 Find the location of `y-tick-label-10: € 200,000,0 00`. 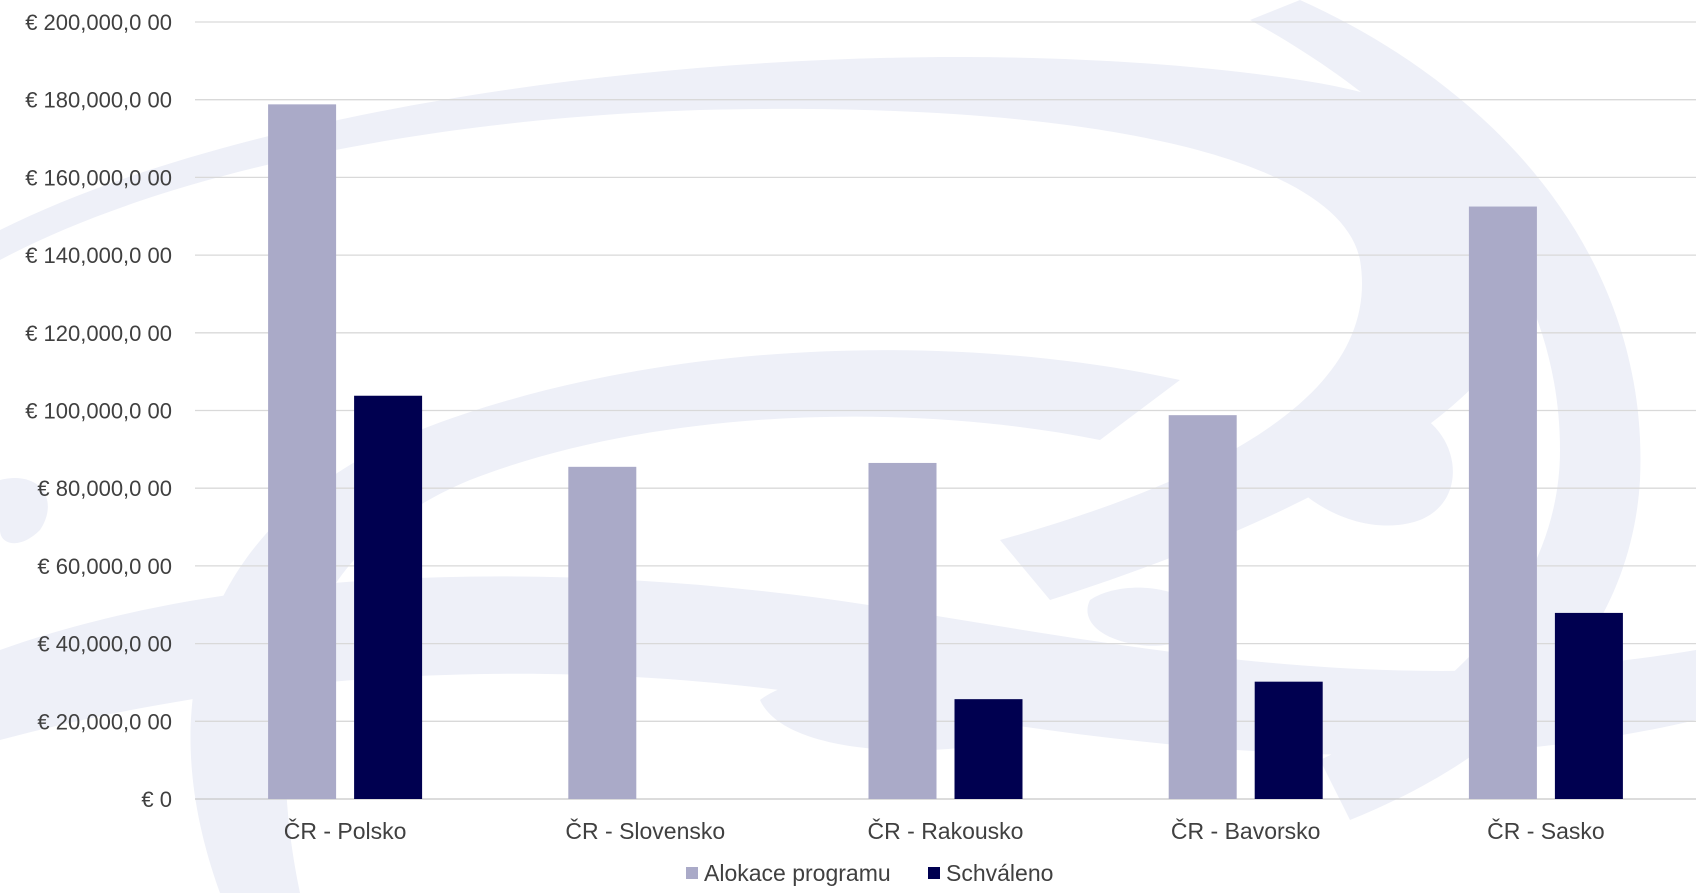

y-tick-label-10: € 200,000,0 00 is located at coordinates (98, 22).